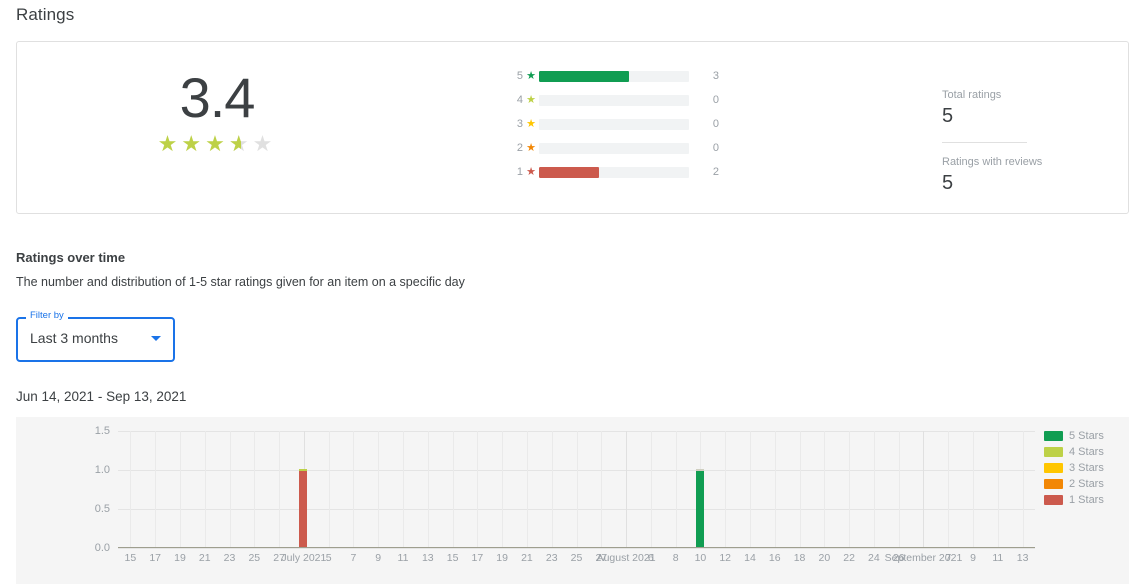 The width and height of the screenshot is (1146, 584). What do you see at coordinates (303, 470) in the screenshot?
I see `chart-bar-cap` at bounding box center [303, 470].